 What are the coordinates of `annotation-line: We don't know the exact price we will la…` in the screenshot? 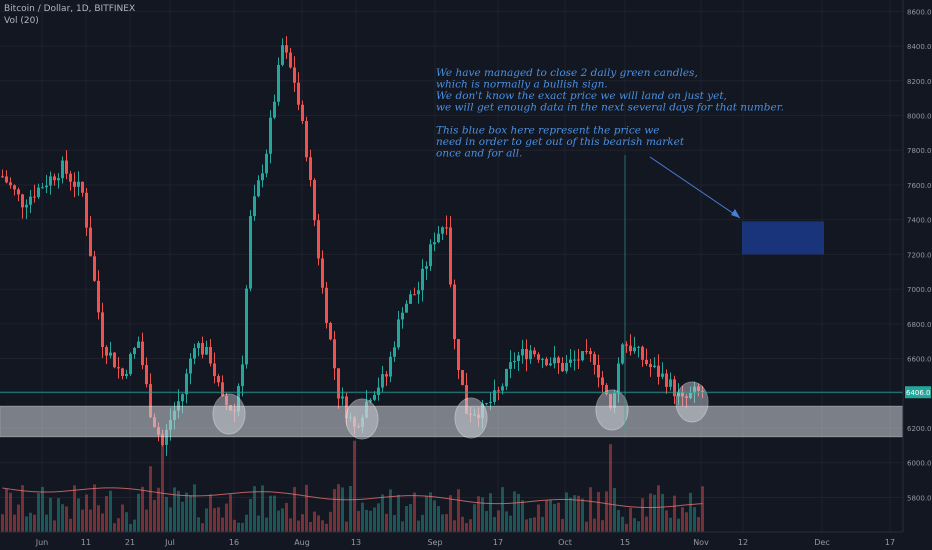 It's located at (581, 96).